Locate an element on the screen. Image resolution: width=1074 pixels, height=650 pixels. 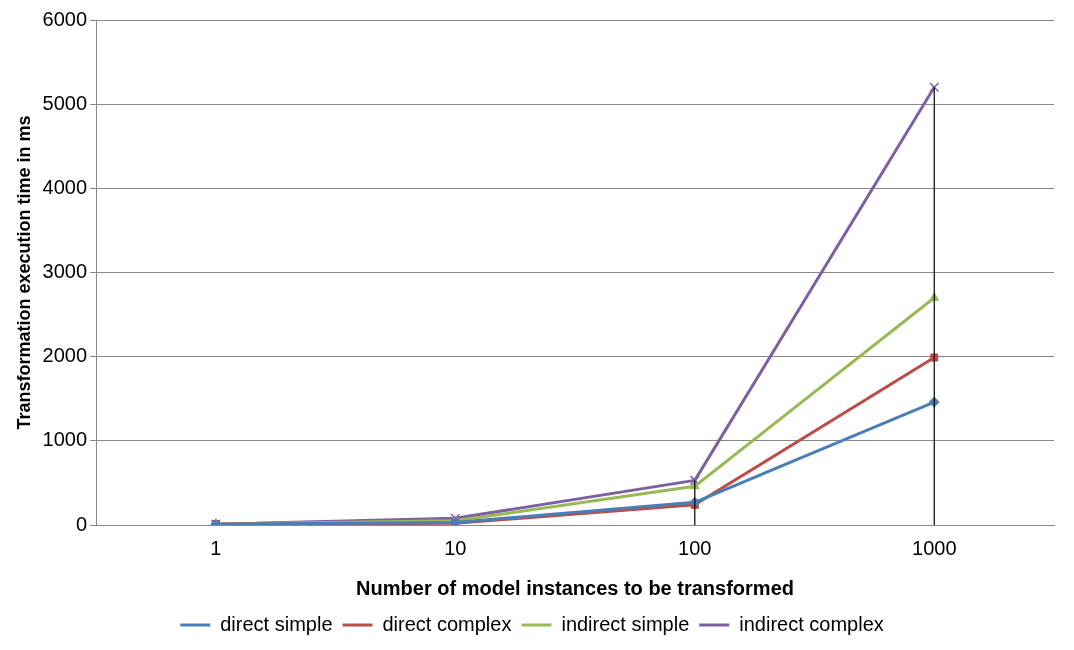
x-tick-label: 10 is located at coordinates (455, 547).